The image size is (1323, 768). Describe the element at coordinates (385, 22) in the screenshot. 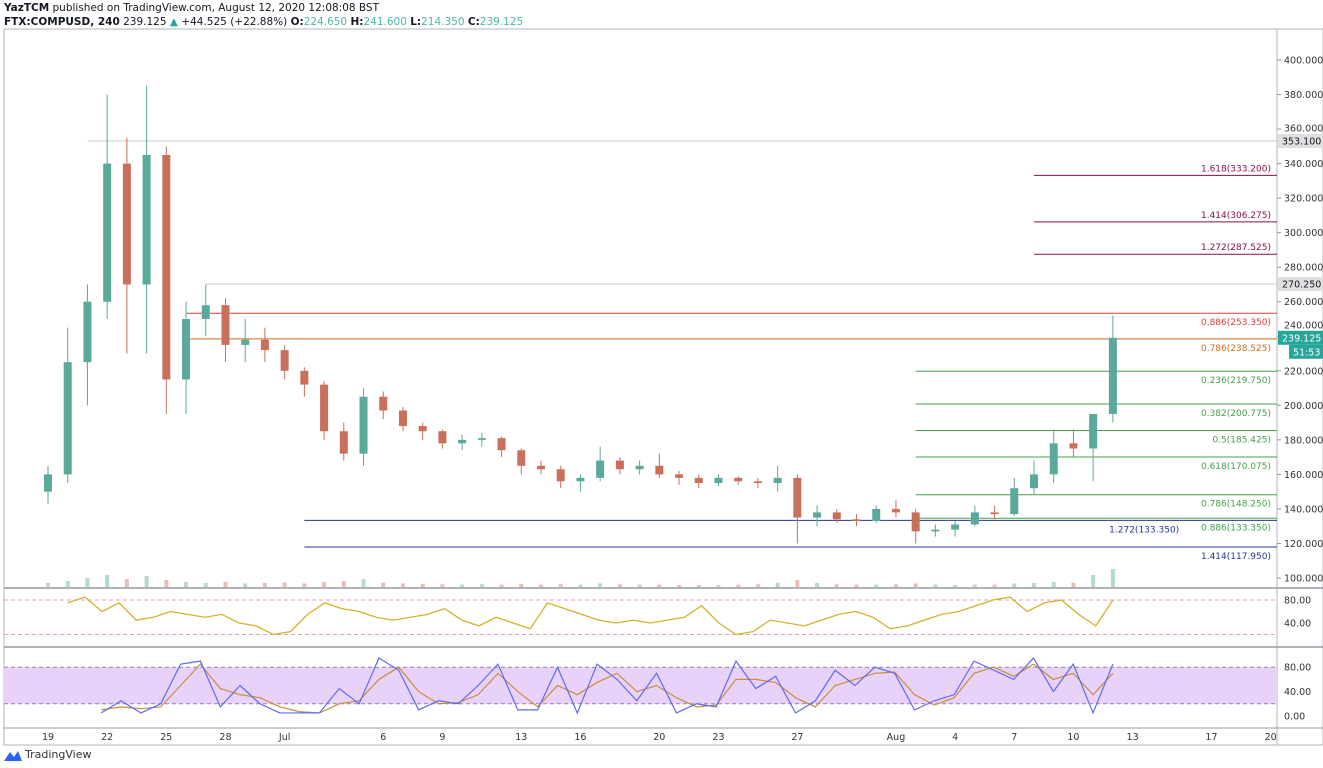

I see `high-value: 241.600` at that location.